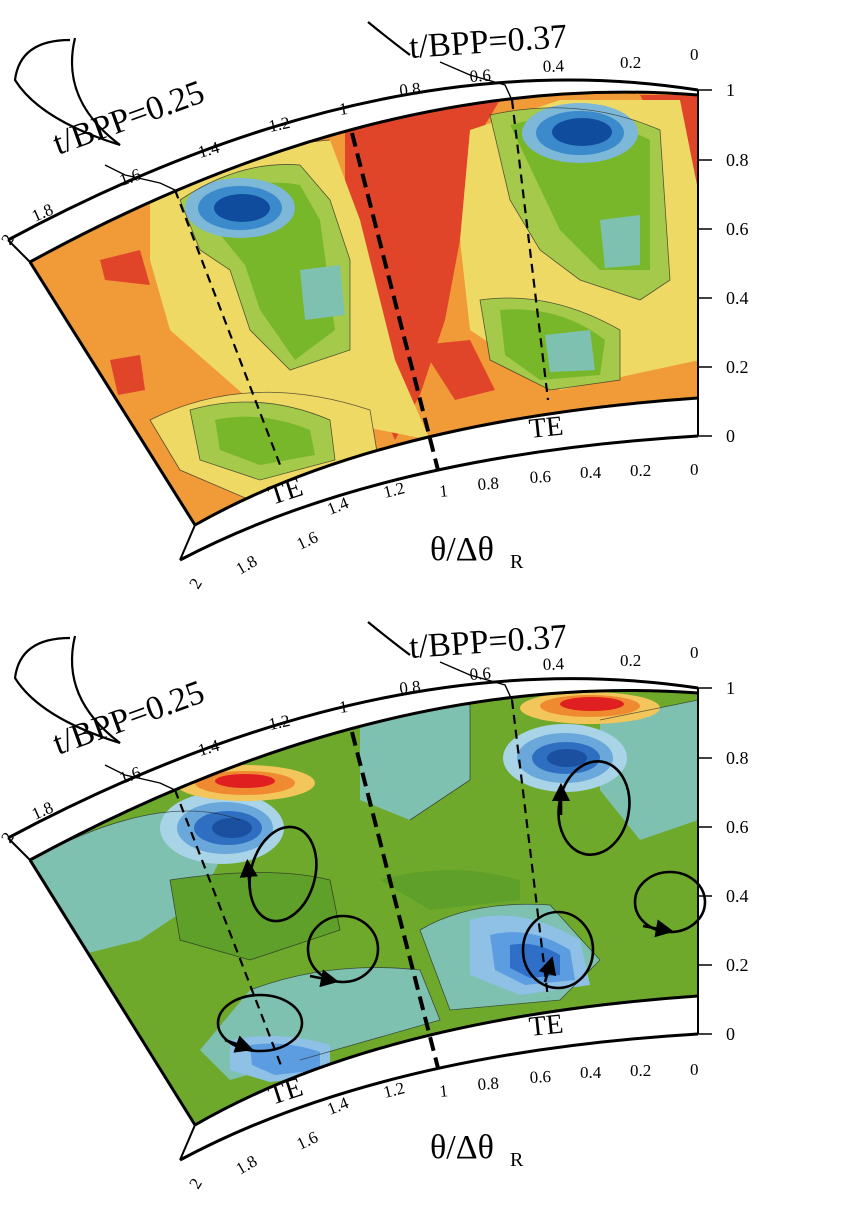 This screenshot has height=1211, width=860. I want to click on dashed-line-theta-1-top, so click(395, 301).